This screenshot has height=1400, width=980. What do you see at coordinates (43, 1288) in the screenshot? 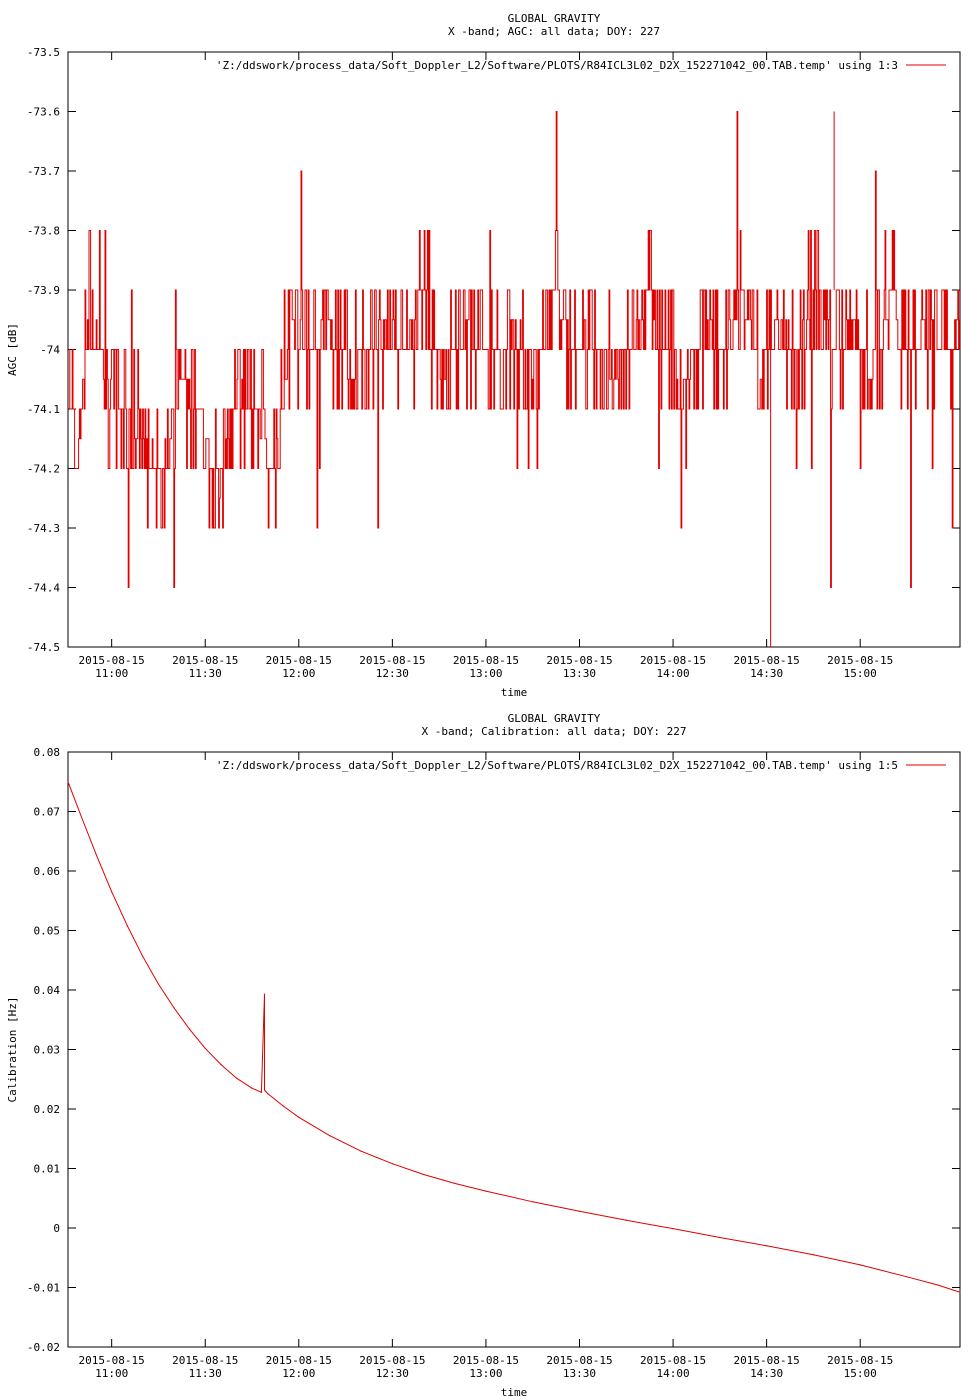
I see `y-tick-label: -0.01` at bounding box center [43, 1288].